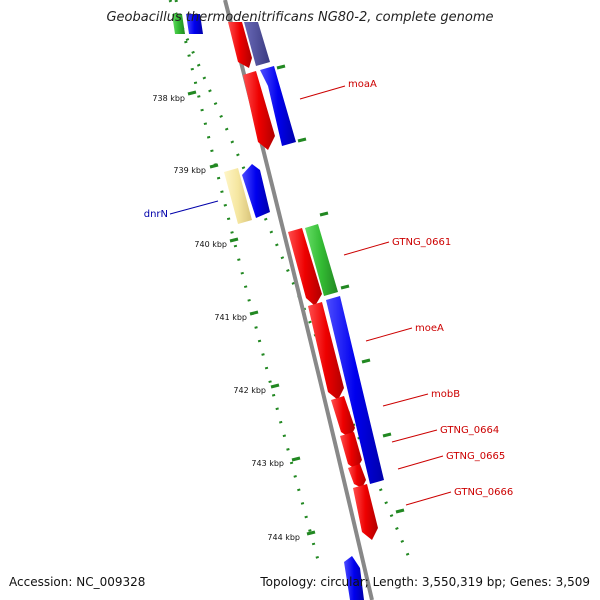 The width and height of the screenshot is (600, 600). What do you see at coordinates (77, 582) in the screenshot?
I see `accession-text: Accession: NC_009328` at bounding box center [77, 582].